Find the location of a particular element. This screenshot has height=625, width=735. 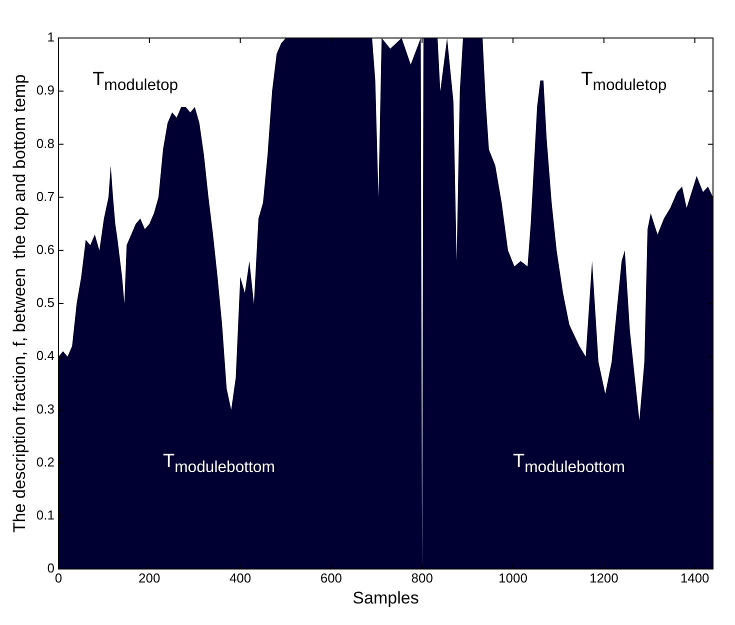

y-axis-title: The description fraction, f, between the top and bottom temp is located at coordinates (19, 303).